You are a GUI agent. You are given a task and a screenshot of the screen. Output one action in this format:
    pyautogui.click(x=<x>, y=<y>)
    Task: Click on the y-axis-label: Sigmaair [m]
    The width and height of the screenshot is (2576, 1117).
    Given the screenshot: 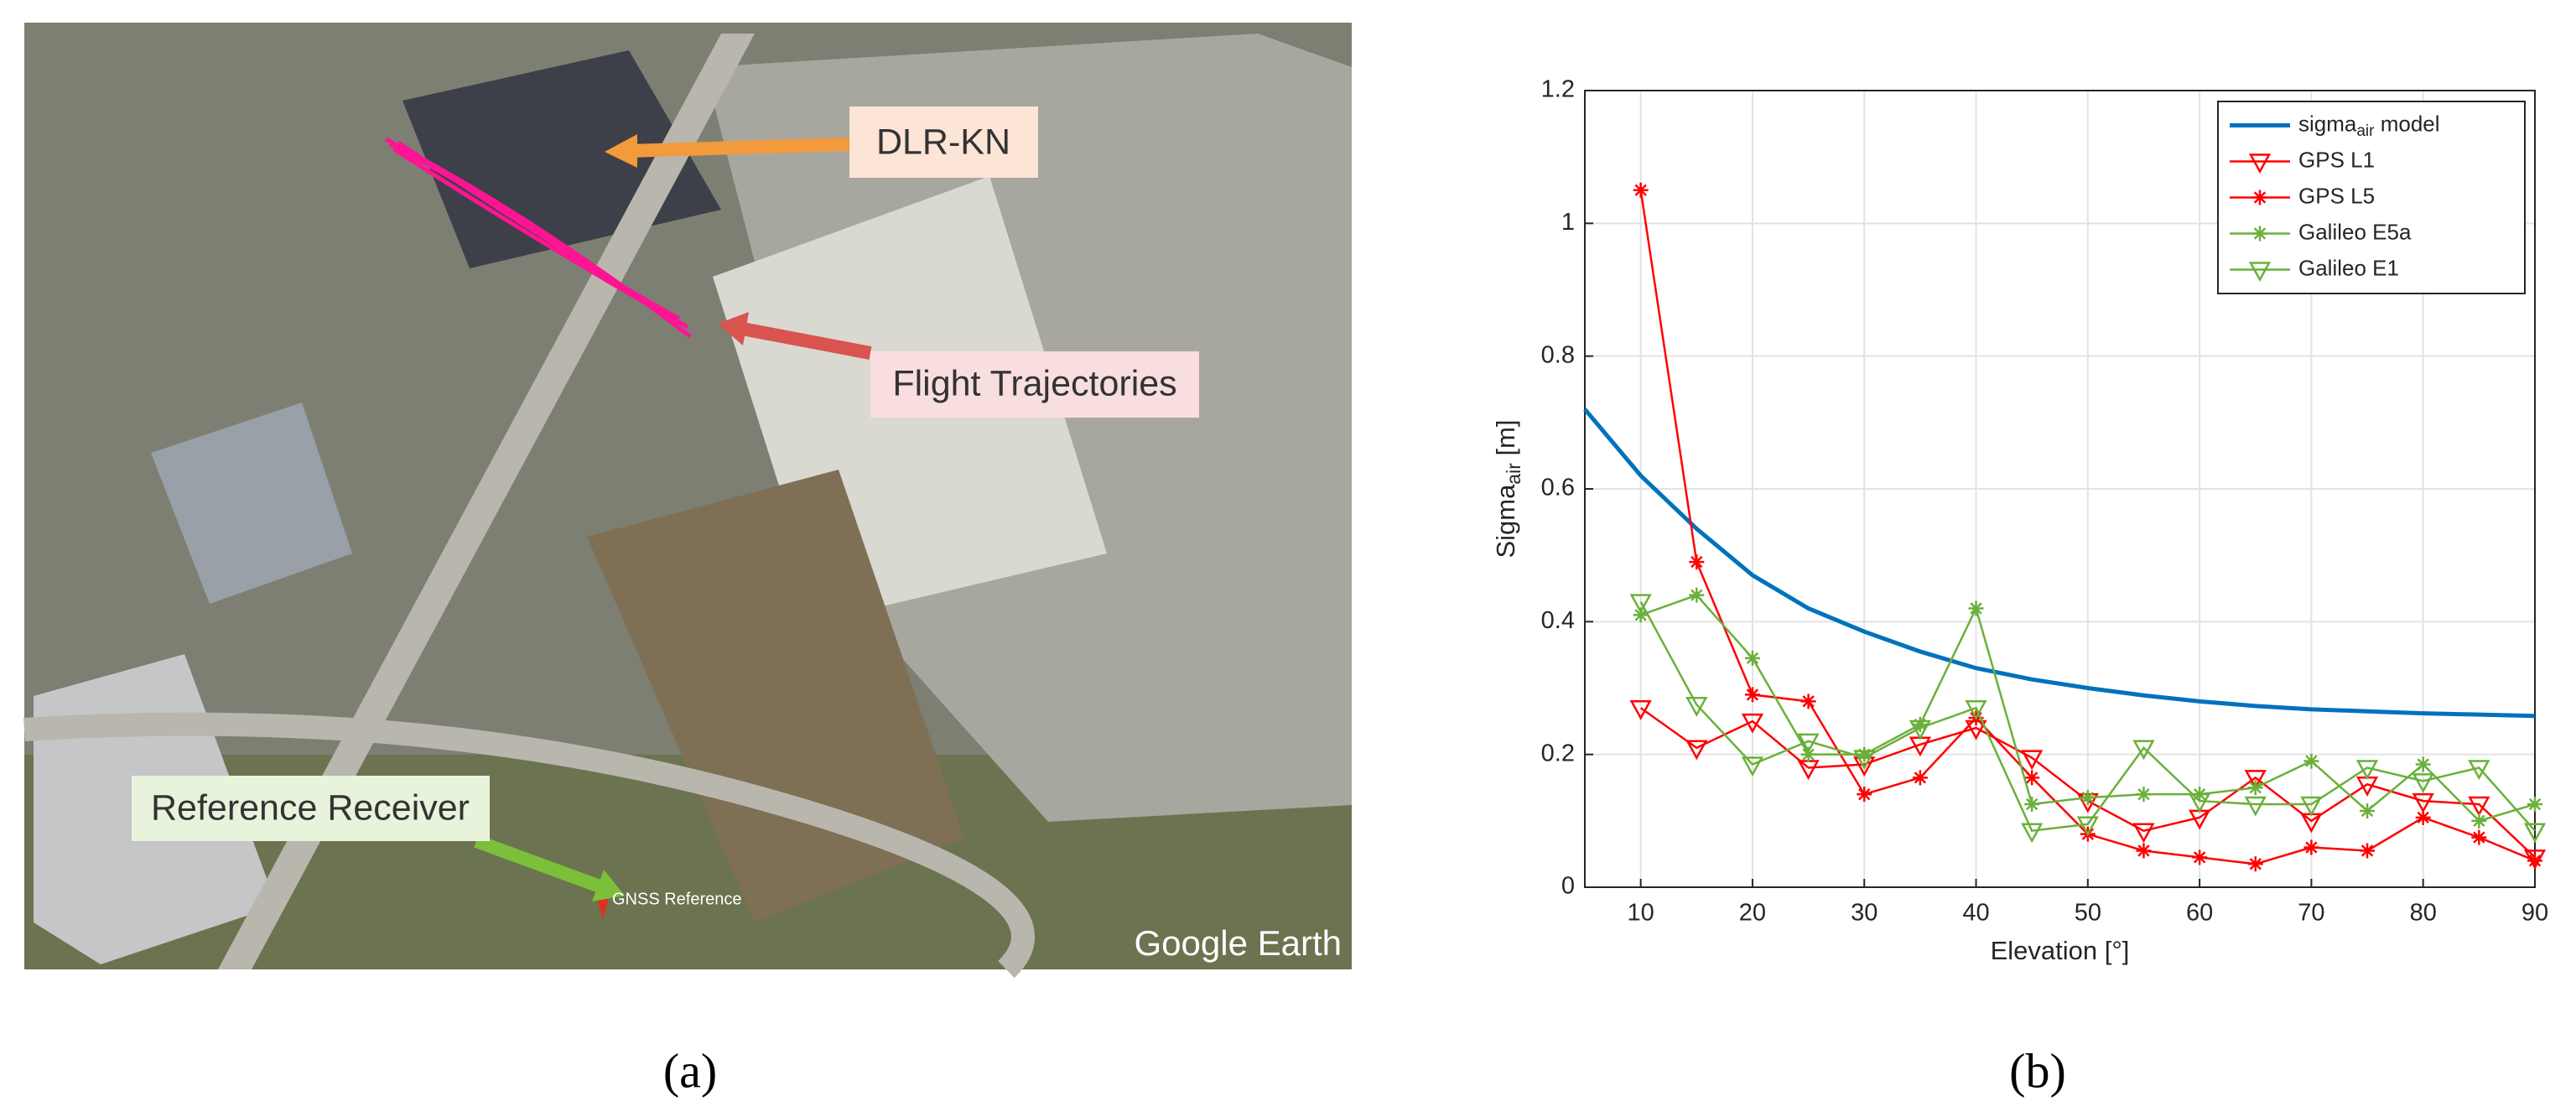 What is the action you would take?
    pyautogui.click(x=1507, y=488)
    